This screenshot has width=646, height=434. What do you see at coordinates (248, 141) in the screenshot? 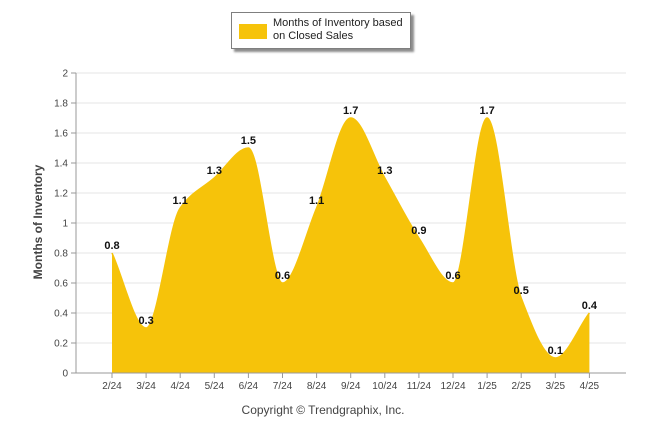
I see `data-label: 1.5` at bounding box center [248, 141].